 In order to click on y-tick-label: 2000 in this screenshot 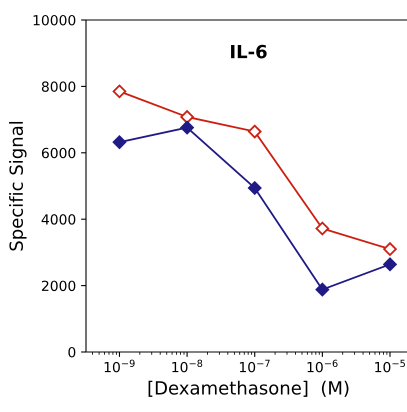, I will do `click(59, 286)`.